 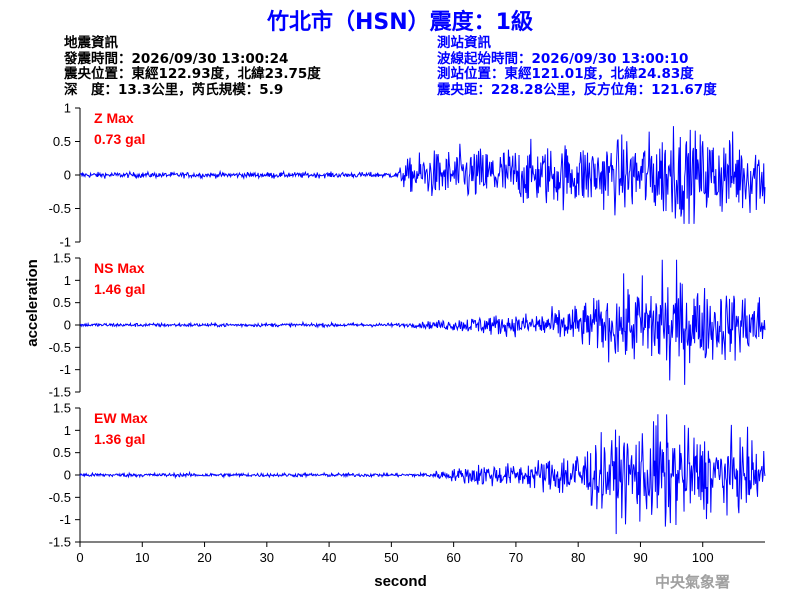 I want to click on max-label-ns: NS Max, so click(x=119, y=268).